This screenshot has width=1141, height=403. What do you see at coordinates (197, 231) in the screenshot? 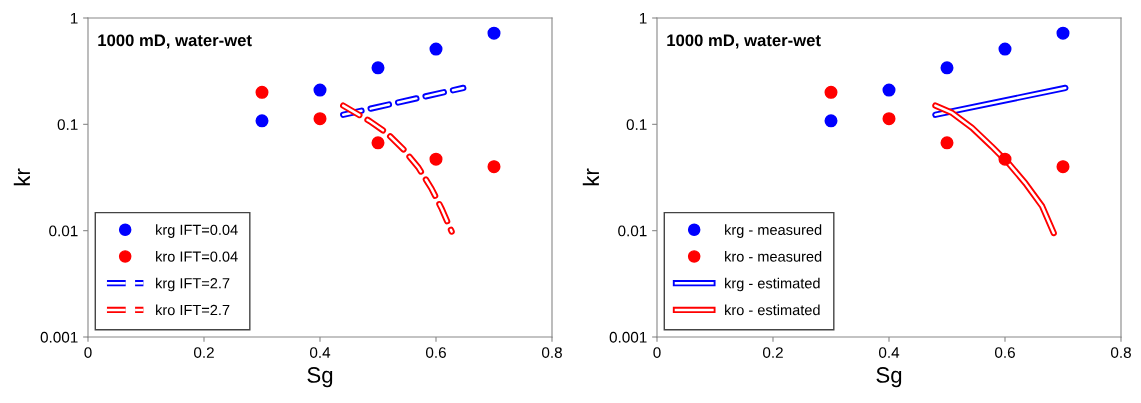
I see `legend-label: krg IFT=0.04` at bounding box center [197, 231].